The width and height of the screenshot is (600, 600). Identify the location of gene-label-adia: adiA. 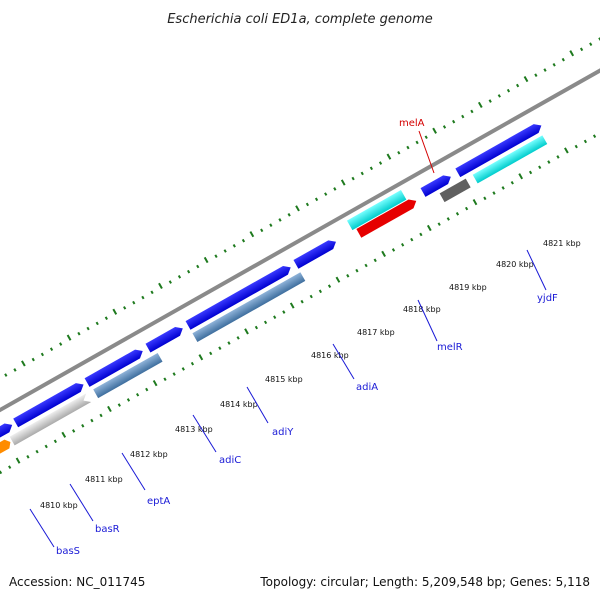
(367, 387).